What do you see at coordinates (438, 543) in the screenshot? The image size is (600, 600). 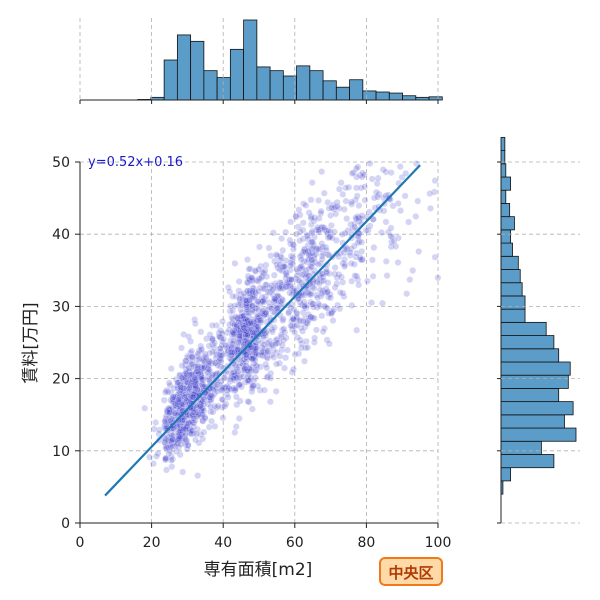 I see `x-tick-label: 100` at bounding box center [438, 543].